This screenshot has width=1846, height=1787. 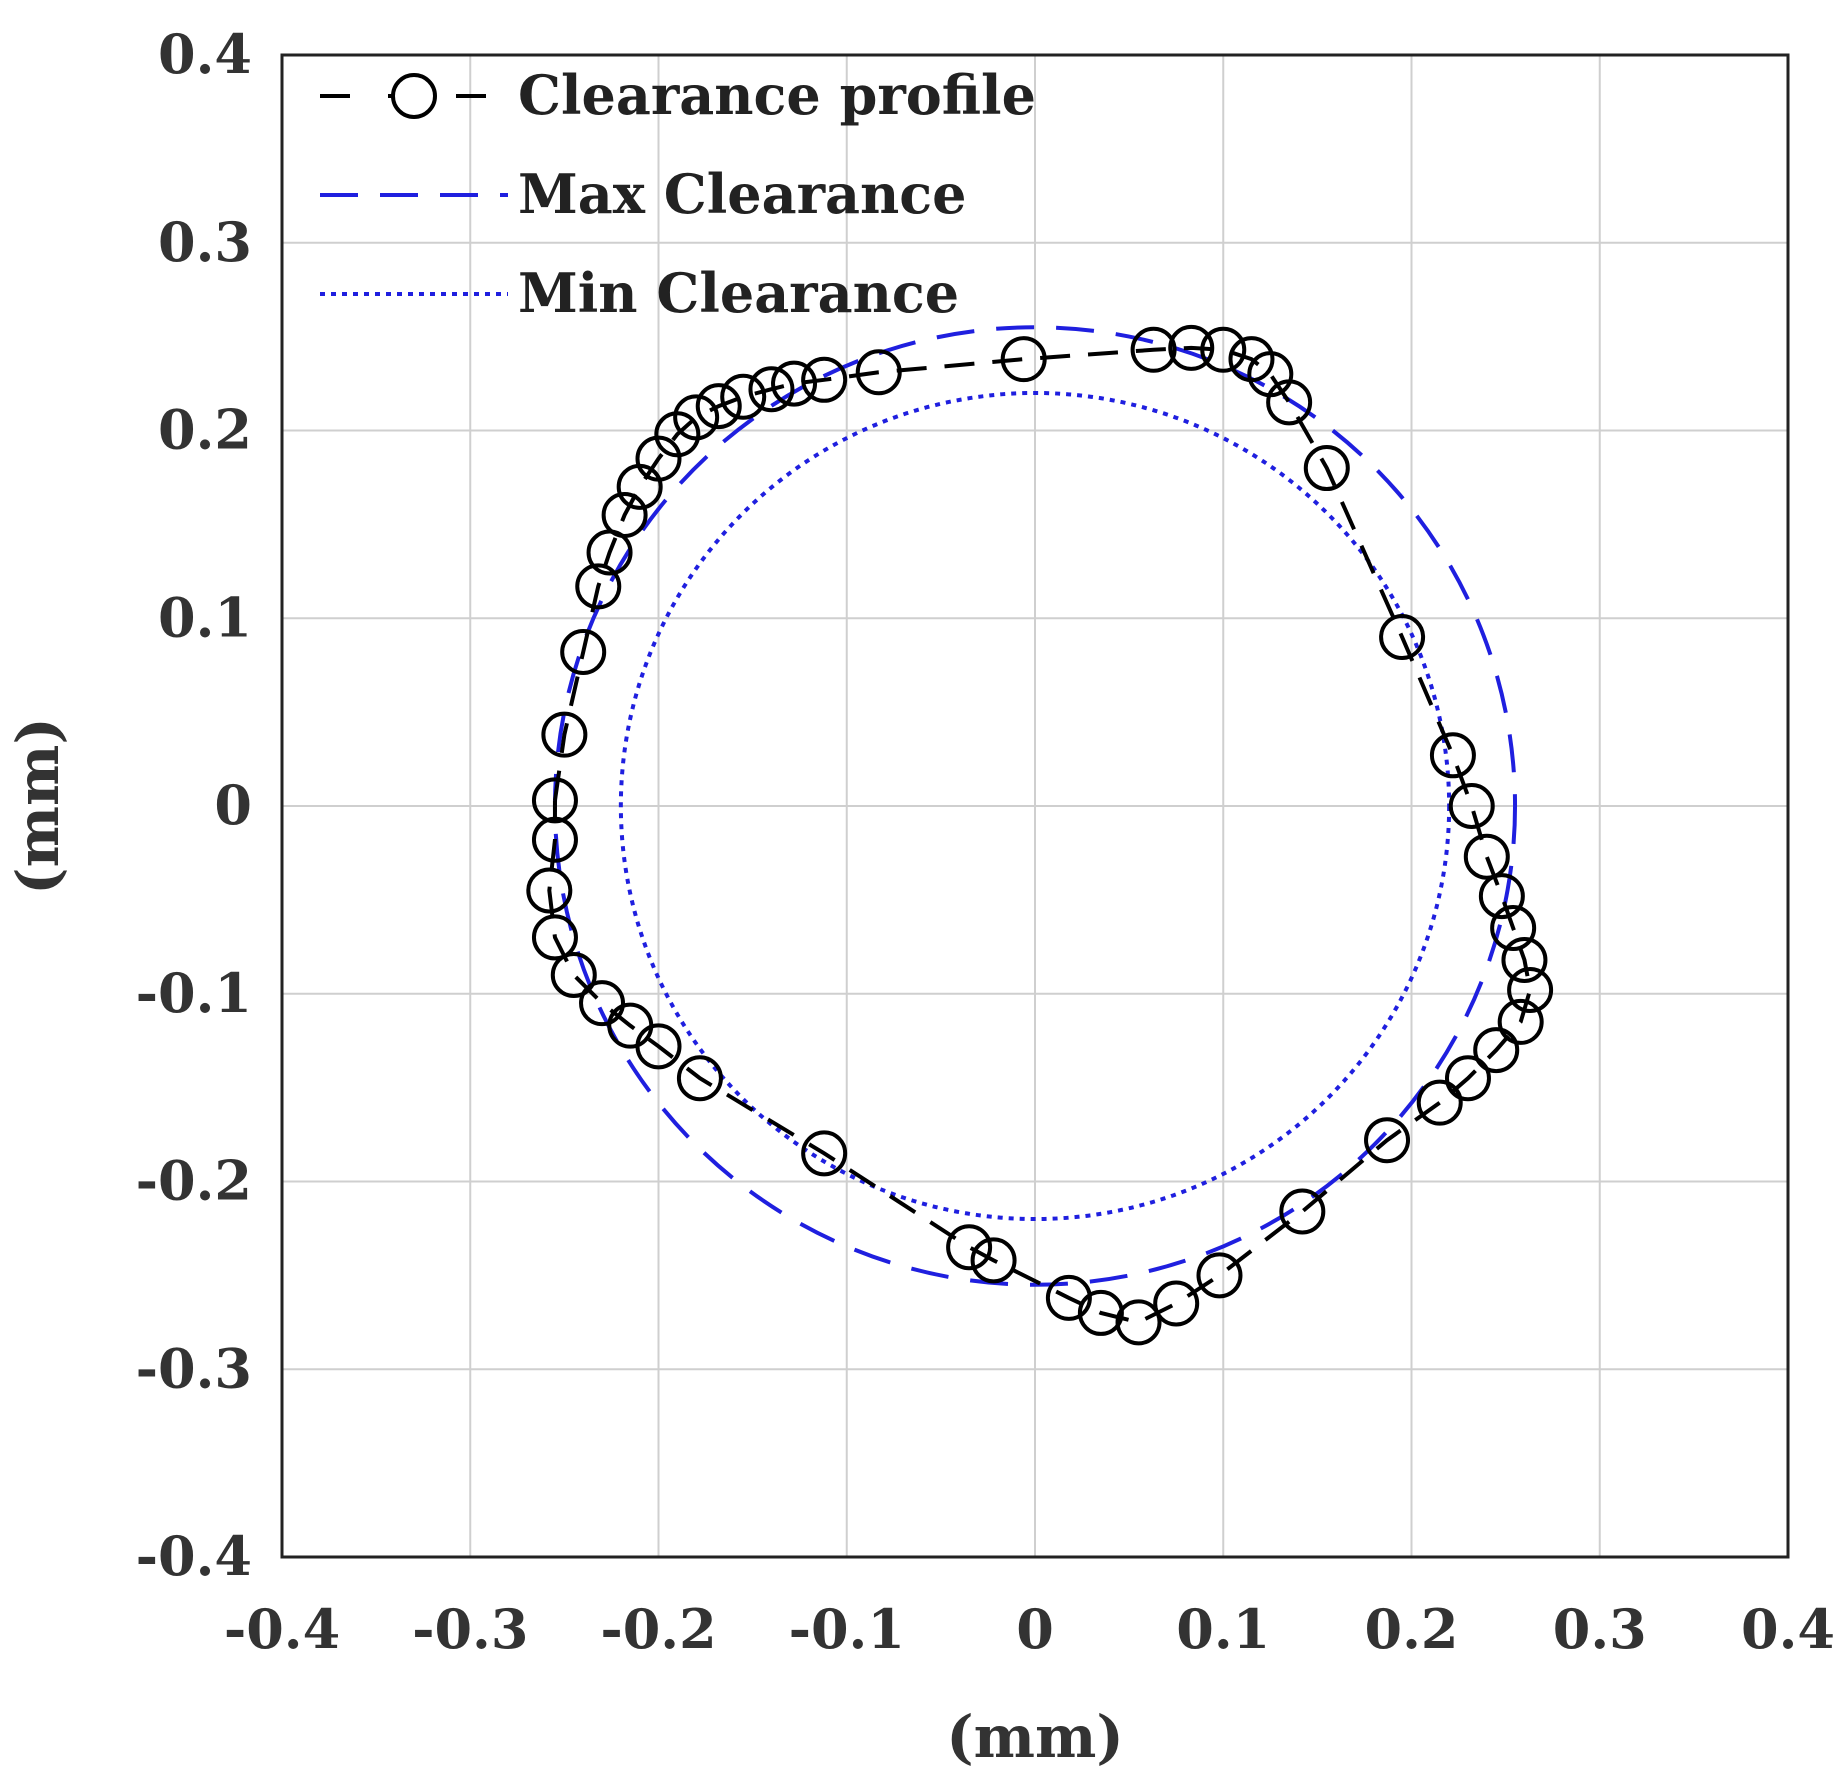 What do you see at coordinates (205, 242) in the screenshot?
I see `y-tick-label: 0.3` at bounding box center [205, 242].